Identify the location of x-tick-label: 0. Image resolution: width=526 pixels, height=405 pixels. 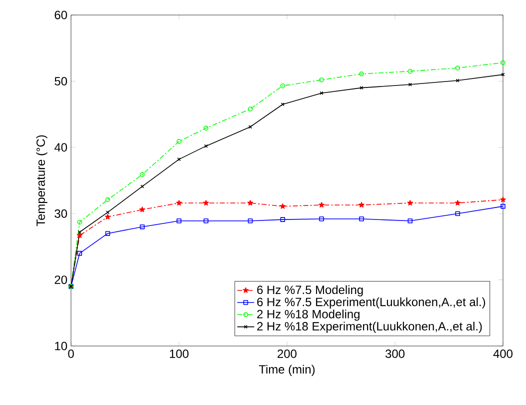
(71, 354).